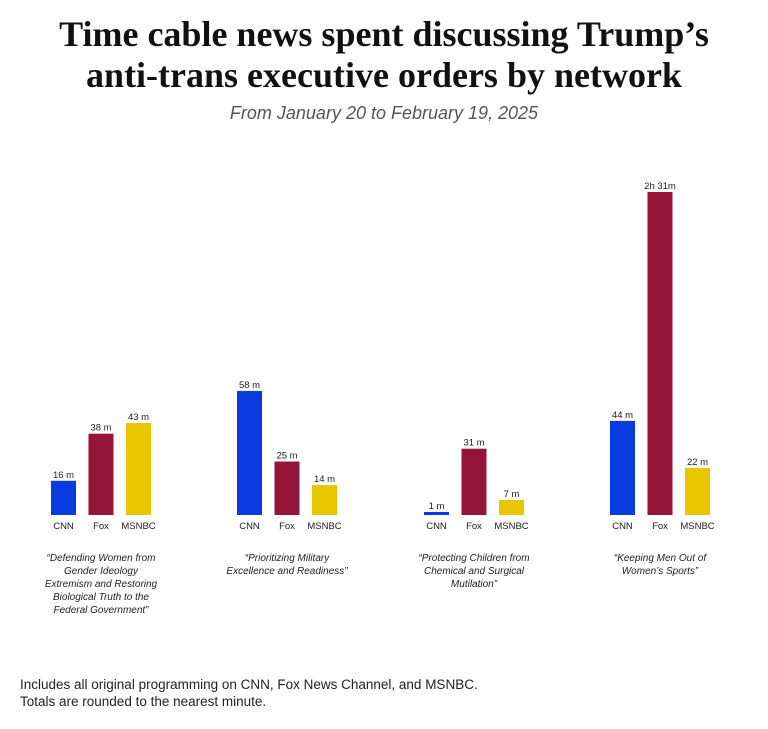  What do you see at coordinates (101, 610) in the screenshot?
I see `group-label: Federal Government”` at bounding box center [101, 610].